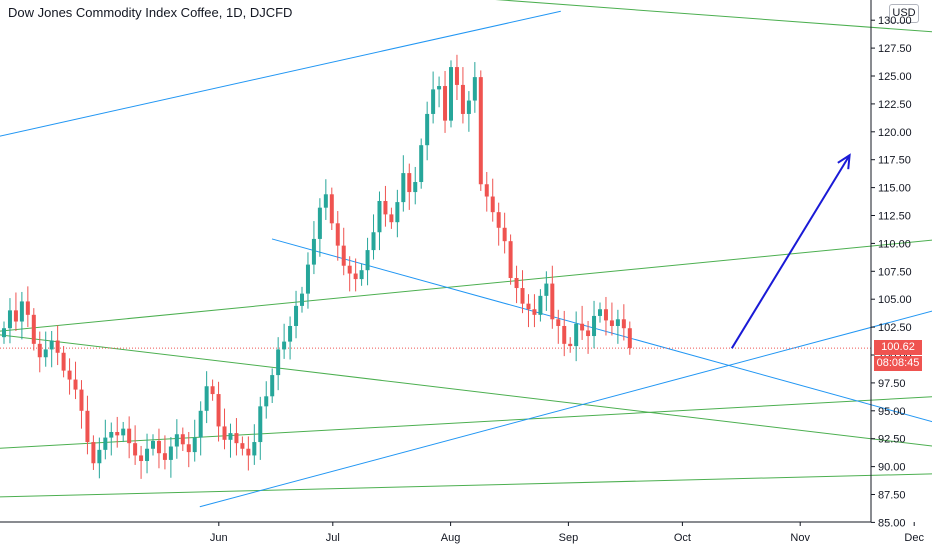 This screenshot has height=550, width=932. I want to click on price-tick-label: 85.00, so click(892, 523).